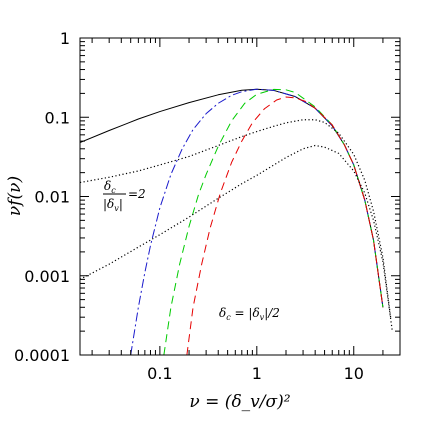 The height and width of the screenshot is (436, 436). Describe the element at coordinates (159, 373) in the screenshot. I see `x-tick-label: 0.1` at that location.